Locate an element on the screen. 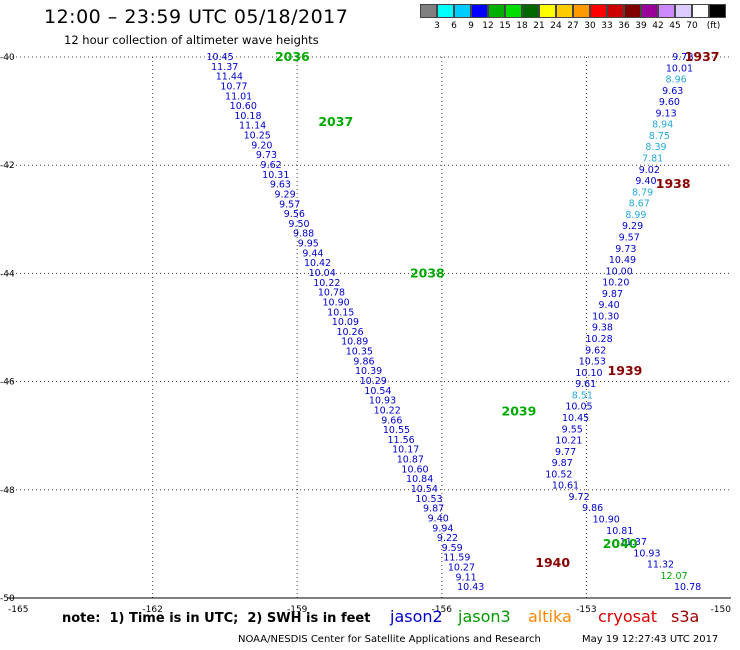 Image resolution: width=740 pixels, height=650 pixels. wave-height-label: 8.67 is located at coordinates (639, 204).